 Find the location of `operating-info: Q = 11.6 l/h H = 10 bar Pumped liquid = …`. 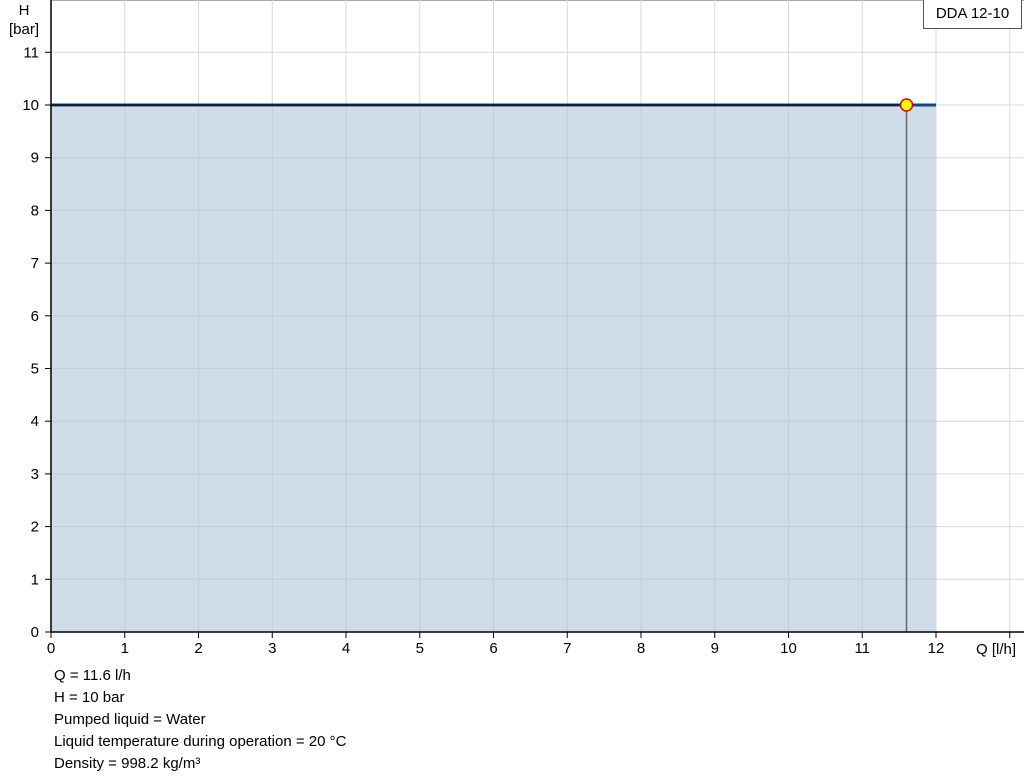

operating-info: Q = 11.6 l/h H = 10 bar Pumped liquid = … is located at coordinates (200, 720).